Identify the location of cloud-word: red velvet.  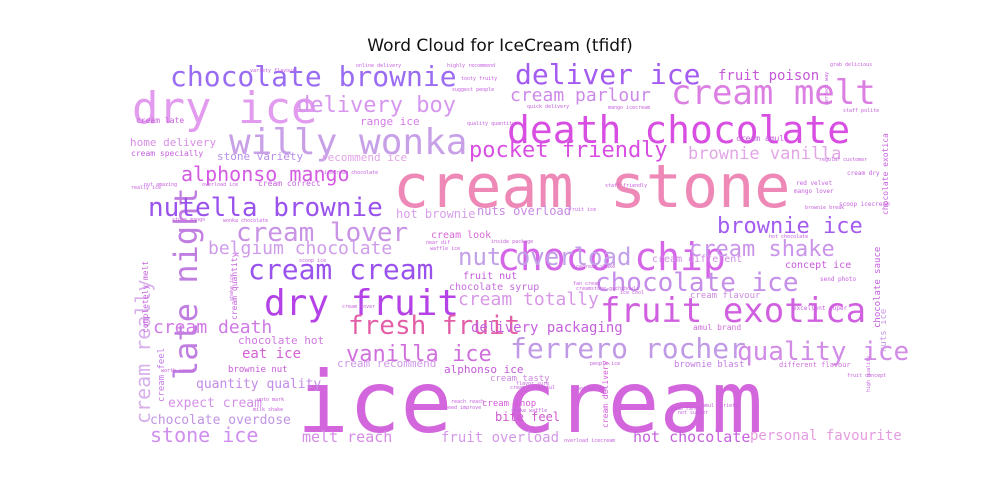
(814, 183).